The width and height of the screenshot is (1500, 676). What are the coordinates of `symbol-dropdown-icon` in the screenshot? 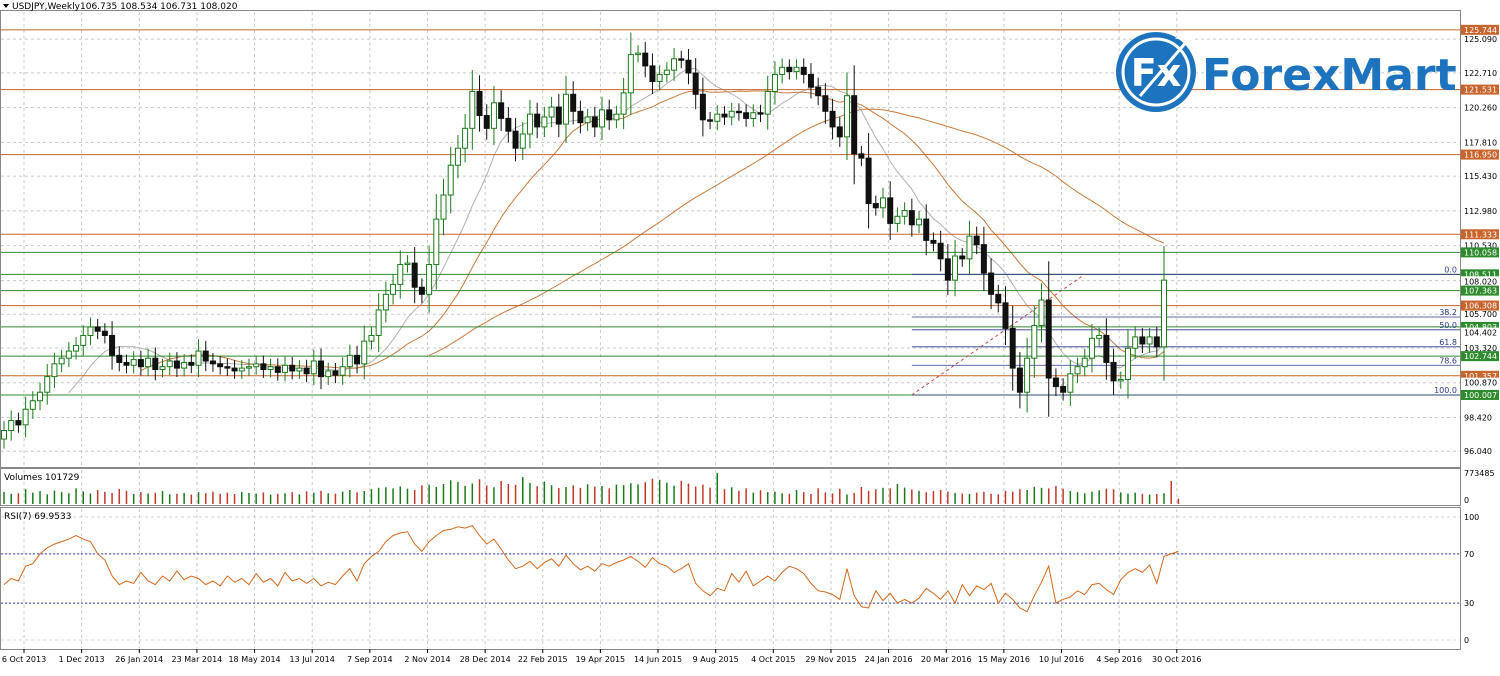 It's located at (6, 6).